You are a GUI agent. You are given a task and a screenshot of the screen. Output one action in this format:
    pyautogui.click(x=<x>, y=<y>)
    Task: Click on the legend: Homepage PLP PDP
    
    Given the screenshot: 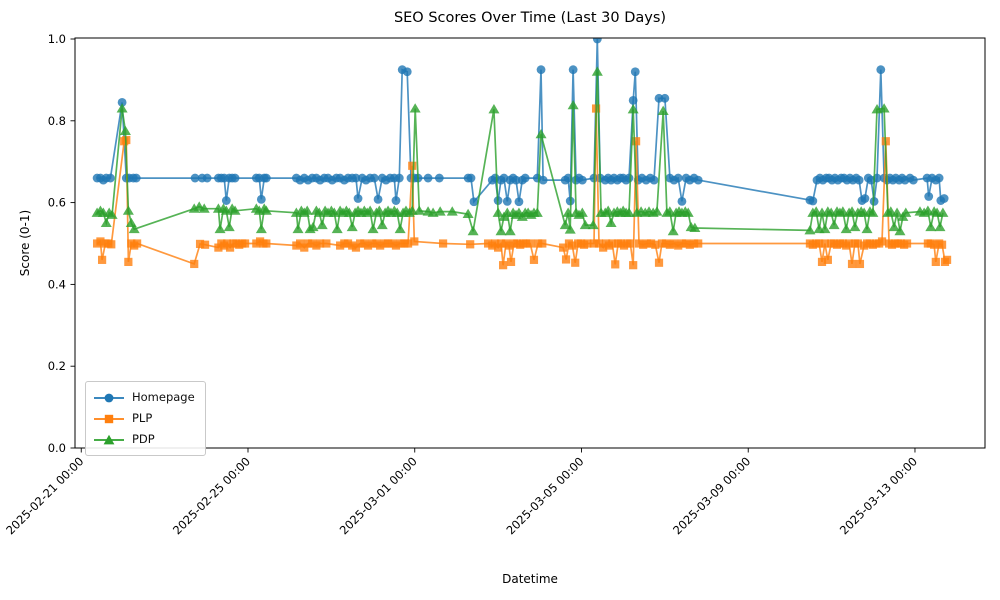 What is the action you would take?
    pyautogui.click(x=145, y=418)
    